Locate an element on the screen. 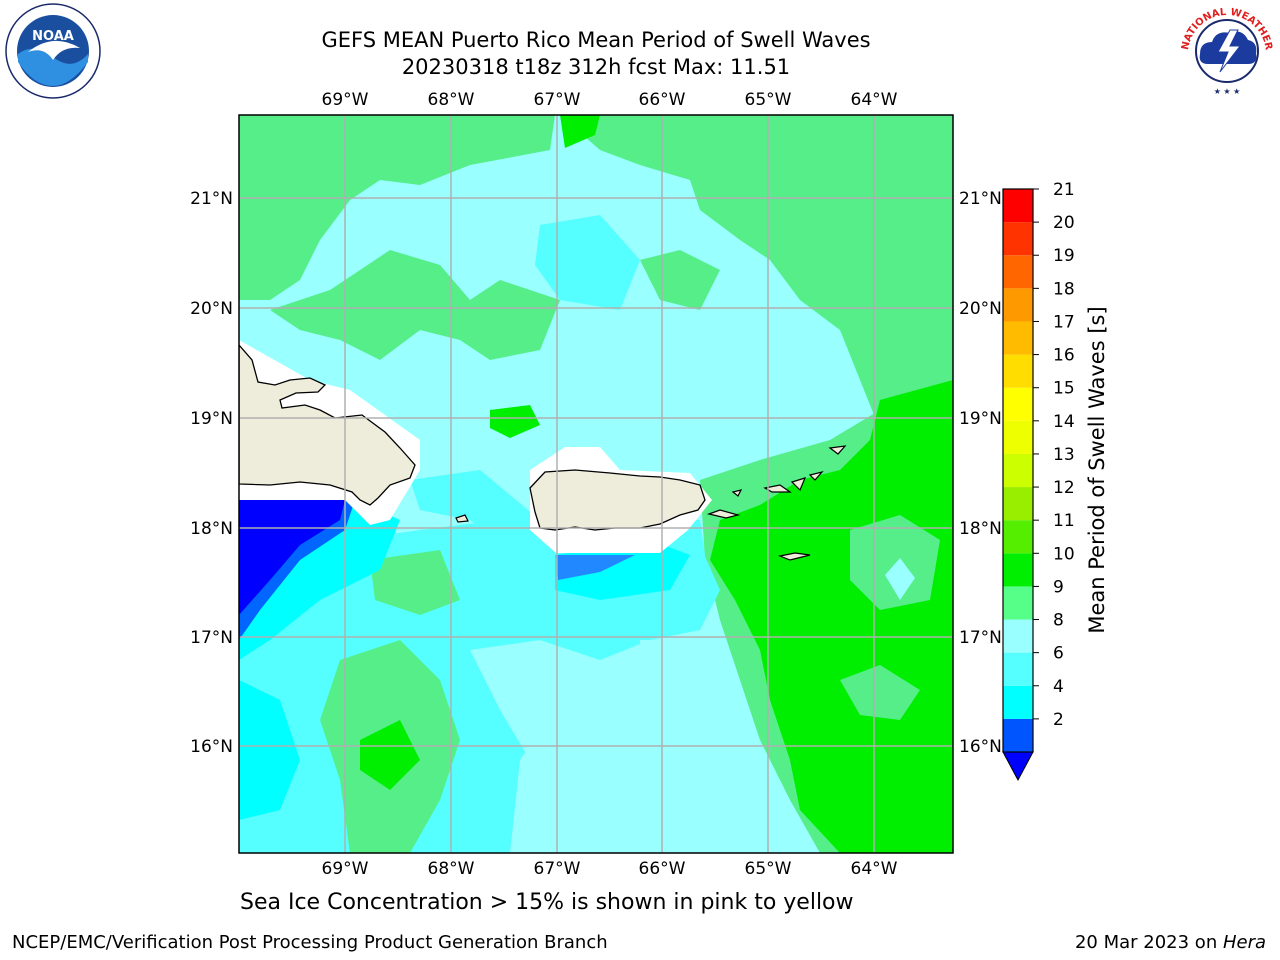  colorbar-frame is located at coordinates (1018, 470).